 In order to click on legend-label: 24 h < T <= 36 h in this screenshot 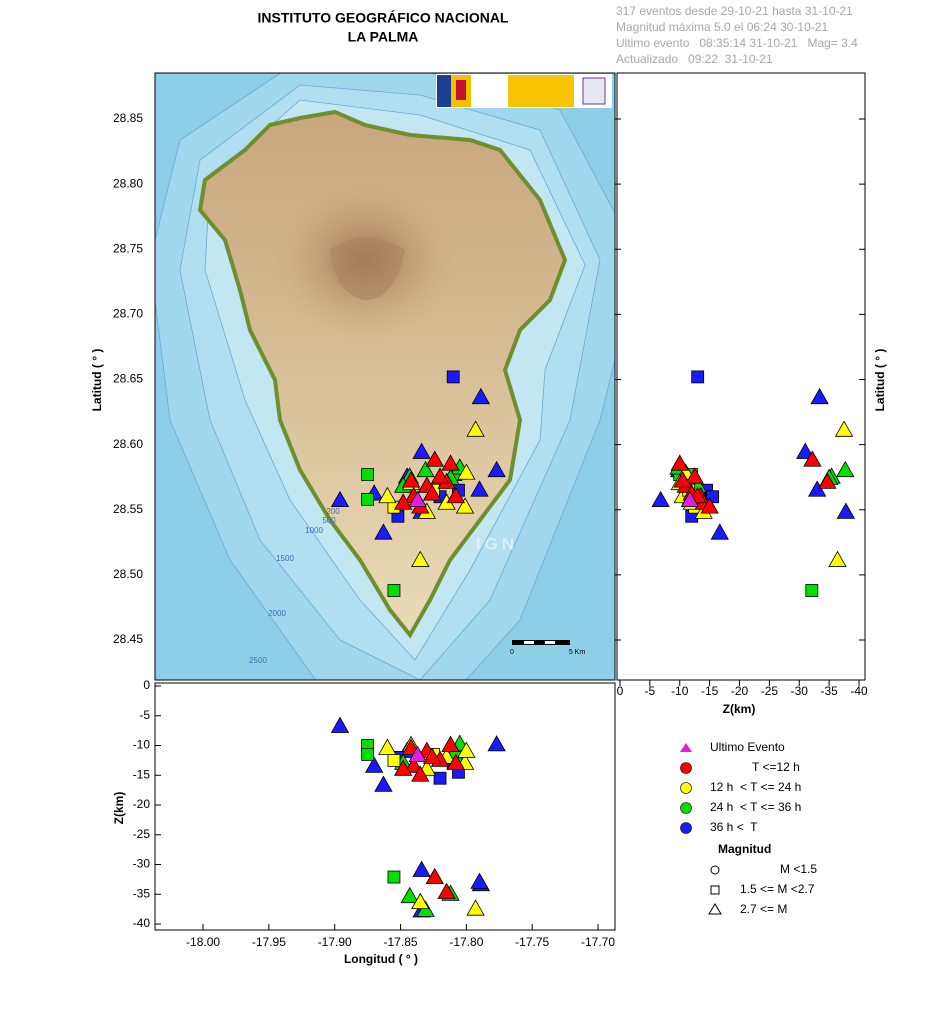, I will do `click(755, 807)`.